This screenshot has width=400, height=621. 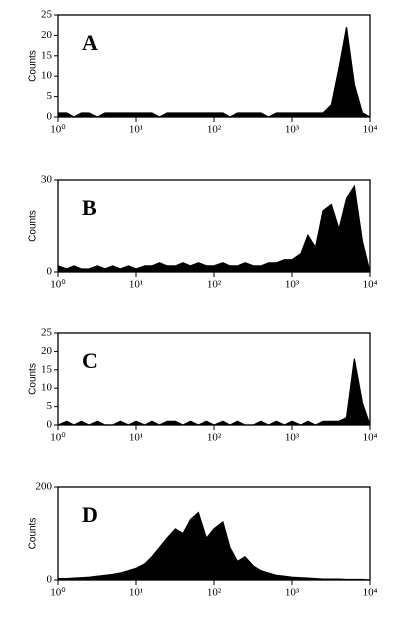 I want to click on panel-label: A, so click(x=90, y=42).